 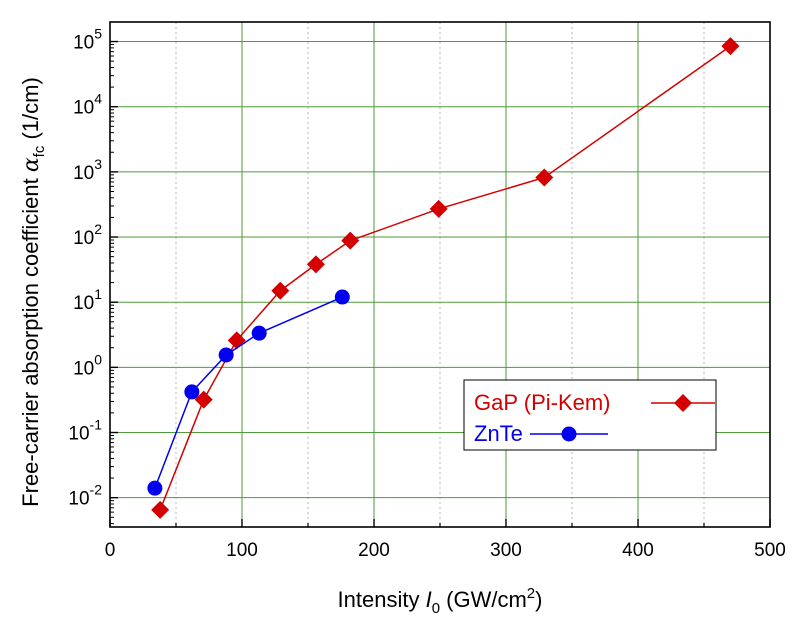 What do you see at coordinates (85, 431) in the screenshot?
I see `y-tick-label: 10⁻¹` at bounding box center [85, 431].